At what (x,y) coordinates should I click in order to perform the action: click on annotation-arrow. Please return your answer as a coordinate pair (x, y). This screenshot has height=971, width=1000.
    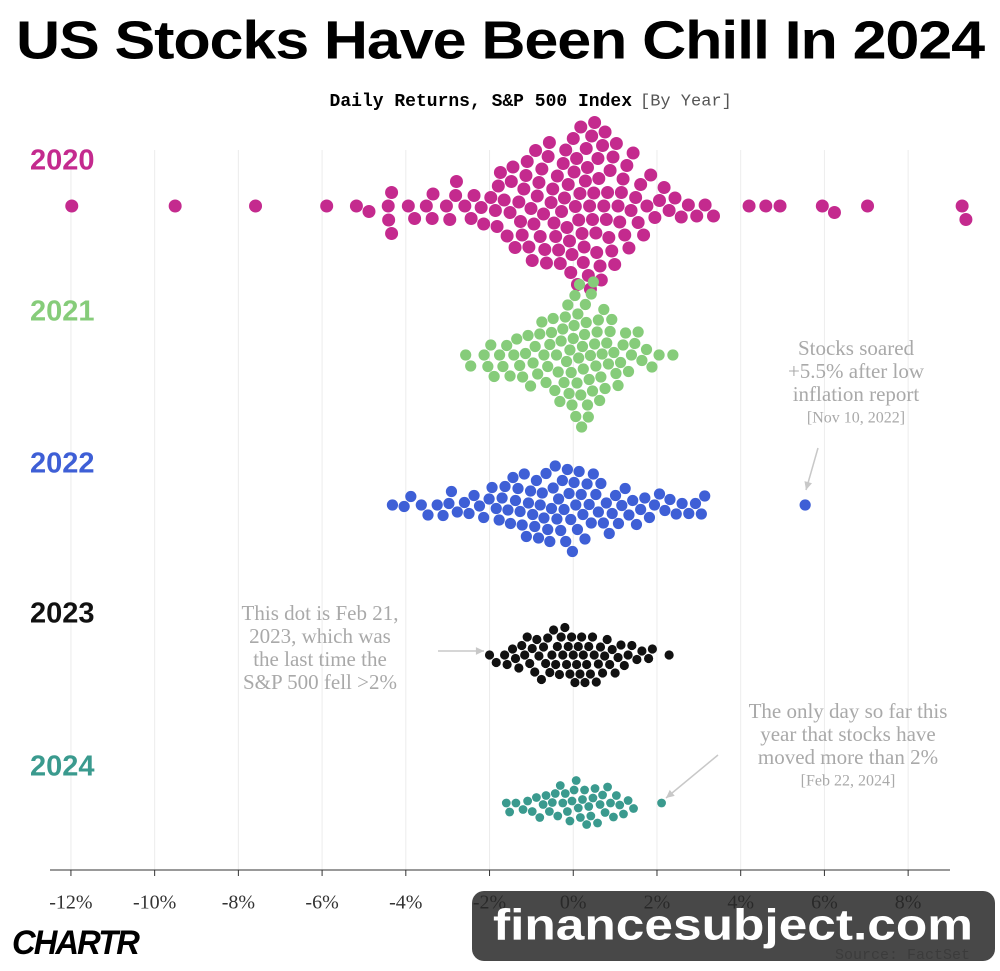
    Looking at the image, I should click on (692, 776).